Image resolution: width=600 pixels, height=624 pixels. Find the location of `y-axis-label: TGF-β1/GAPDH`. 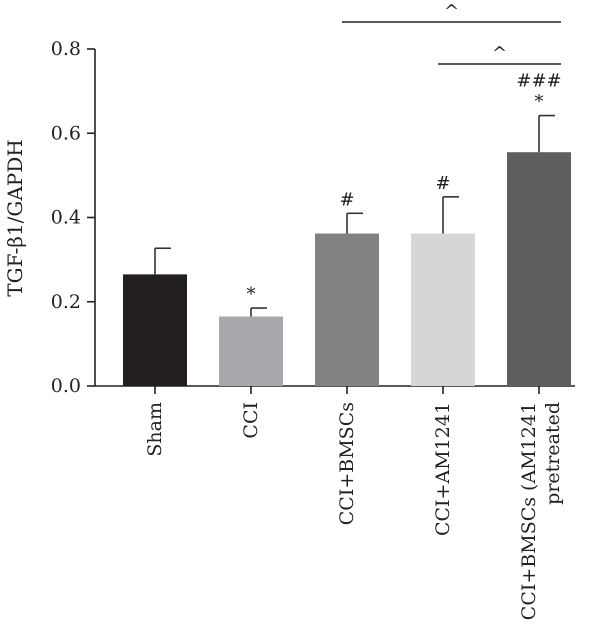

y-axis-label: TGF-β1/GAPDH is located at coordinates (15, 217).